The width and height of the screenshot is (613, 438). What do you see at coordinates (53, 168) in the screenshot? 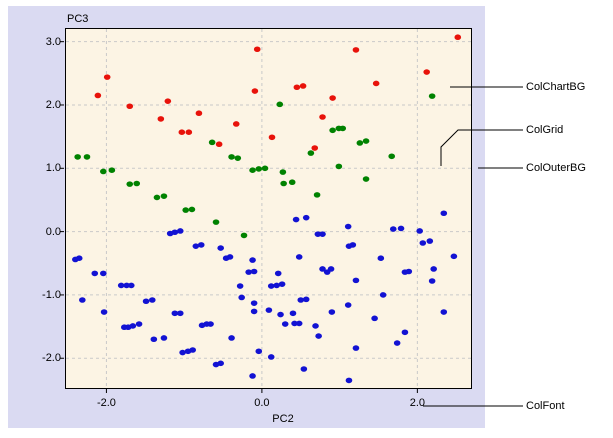
I see `y-tick-label: 1.0` at bounding box center [53, 168].